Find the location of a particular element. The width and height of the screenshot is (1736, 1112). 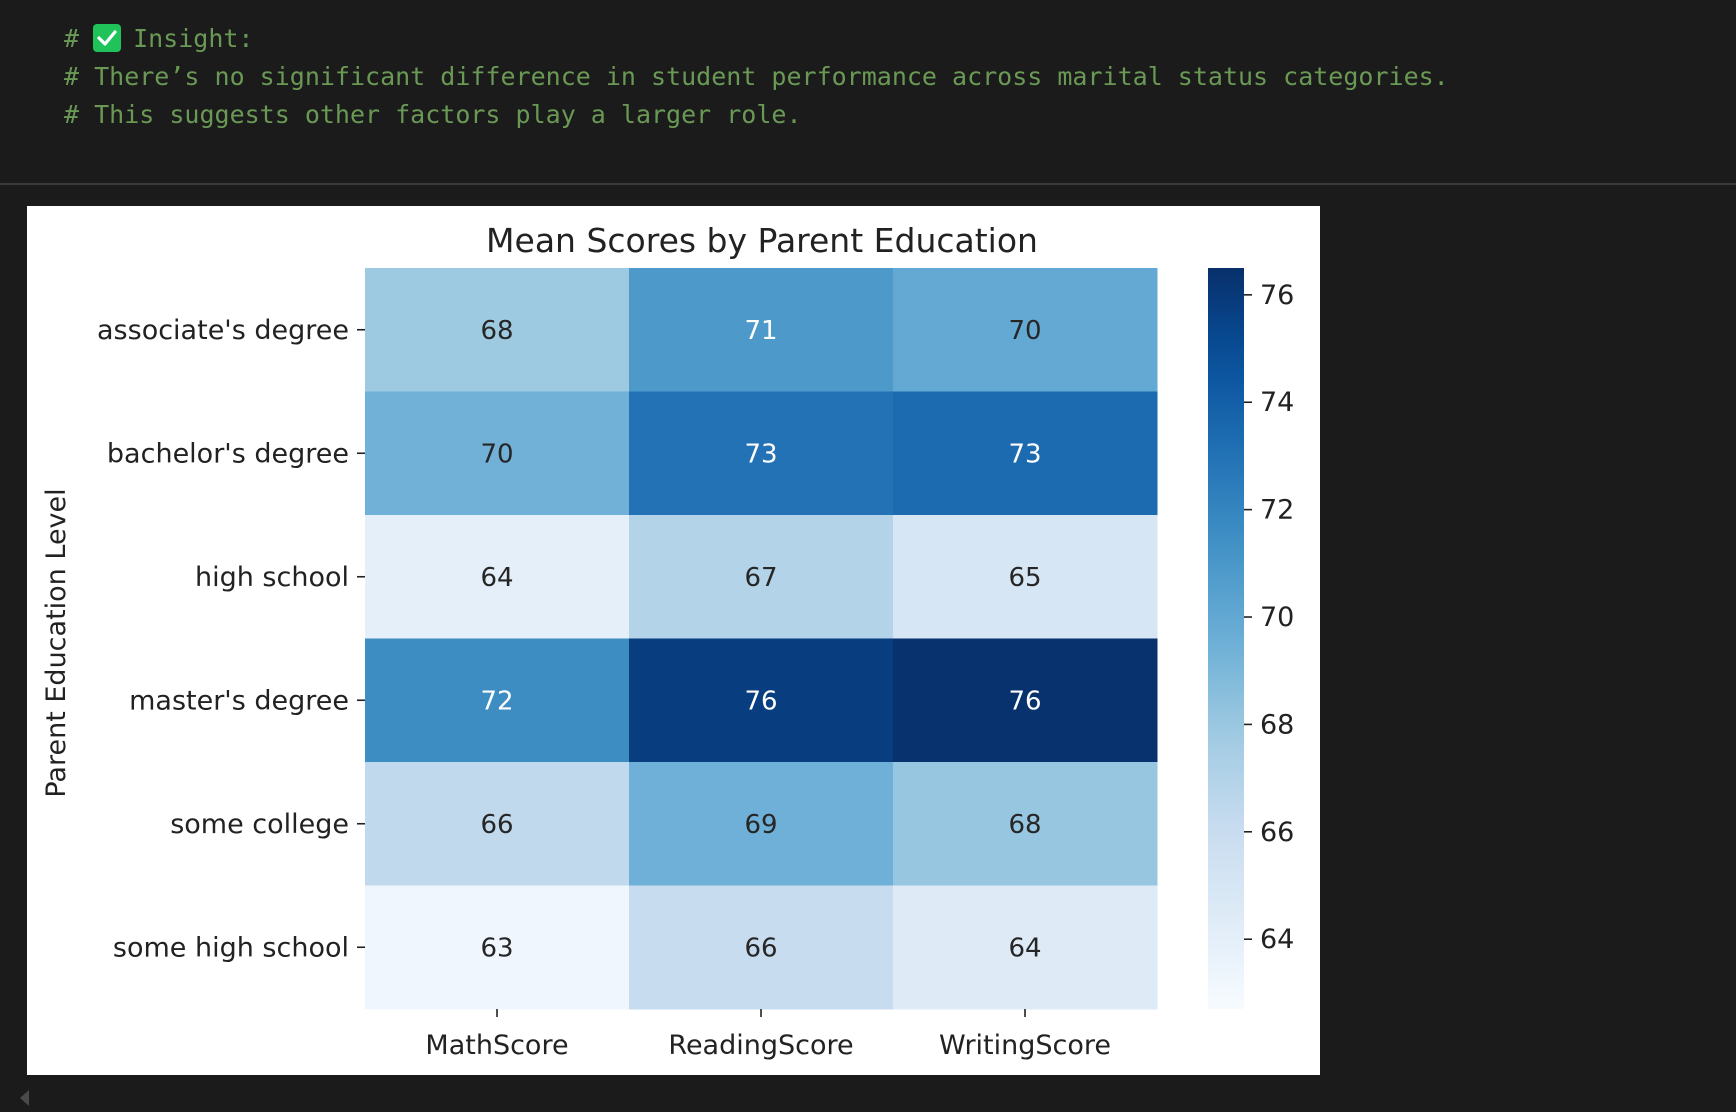

heatmap-cell-label: 72 is located at coordinates (496, 701).